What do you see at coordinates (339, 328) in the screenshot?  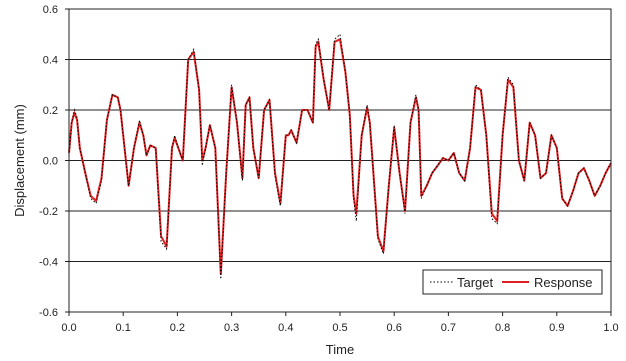 I see `x-tick-label: 0.5` at bounding box center [339, 328].